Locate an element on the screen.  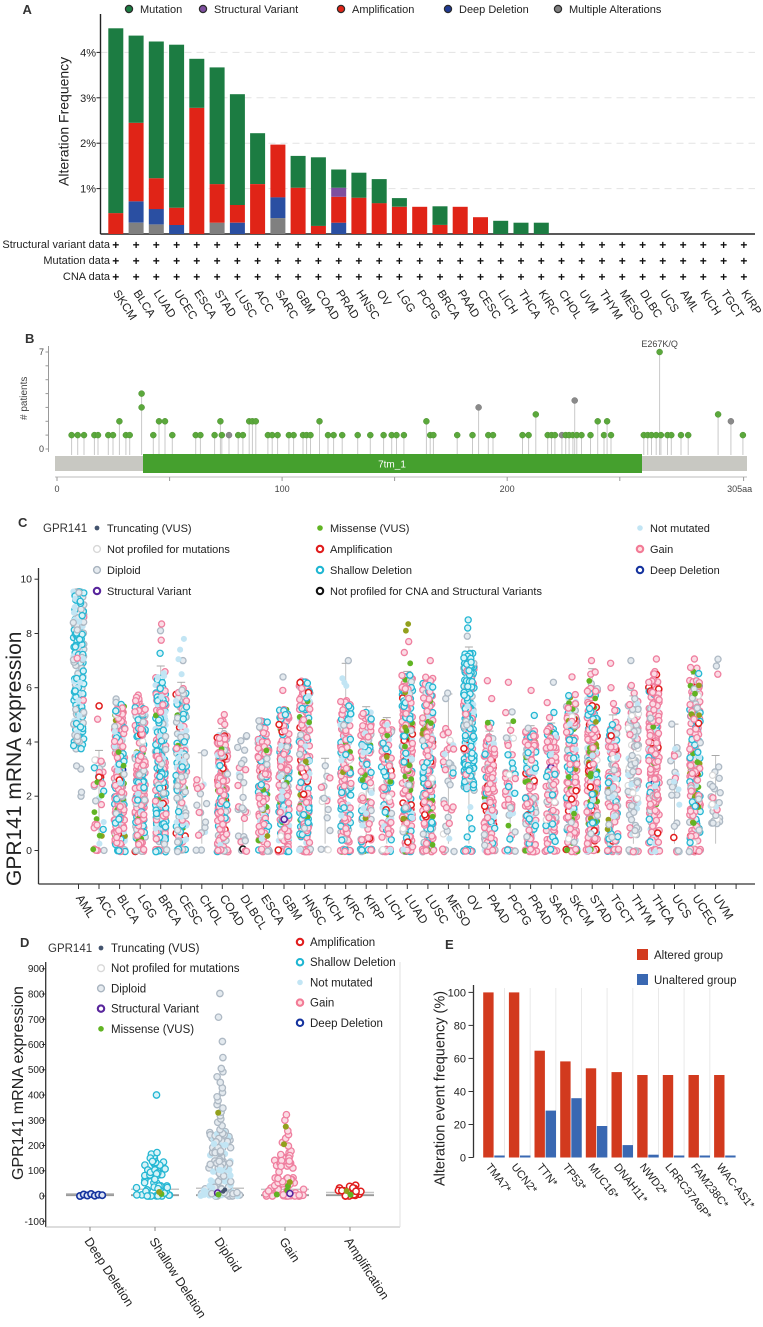
svg-text: B is located at coordinates (29, 338).